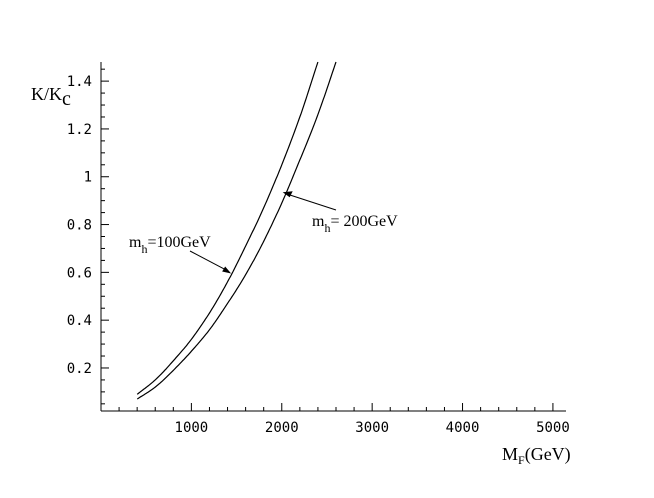 This screenshot has width=654, height=498. I want to click on x-tick-label: 5000, so click(553, 428).